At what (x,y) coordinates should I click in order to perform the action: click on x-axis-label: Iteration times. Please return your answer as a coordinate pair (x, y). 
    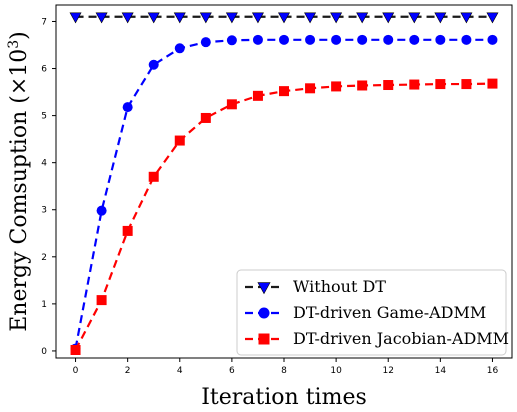
    Looking at the image, I should click on (284, 397).